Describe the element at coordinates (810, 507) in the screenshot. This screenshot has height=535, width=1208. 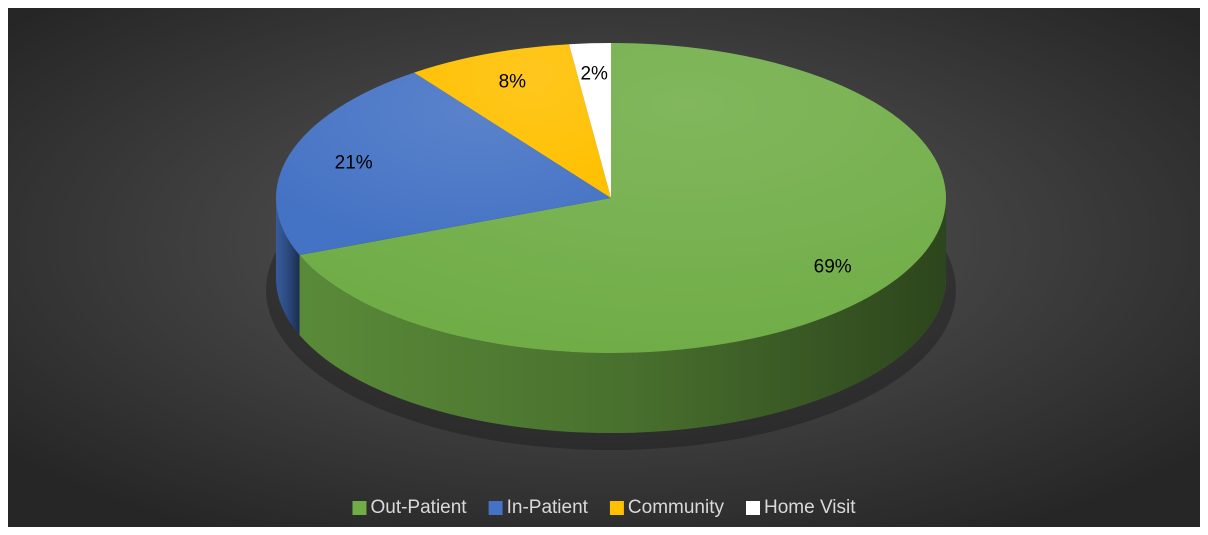
I see `legend-label: Home Visit` at that location.